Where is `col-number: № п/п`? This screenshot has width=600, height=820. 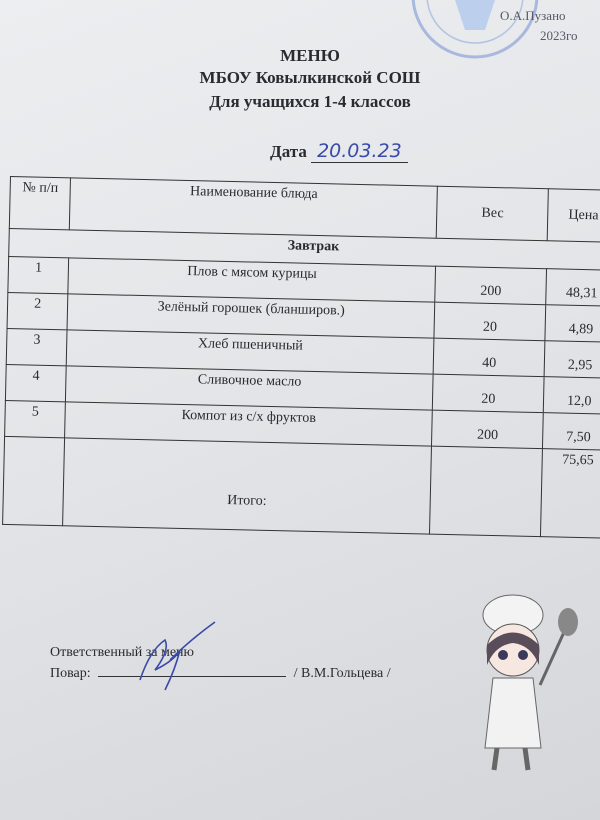
col-number: № п/п is located at coordinates (40, 203).